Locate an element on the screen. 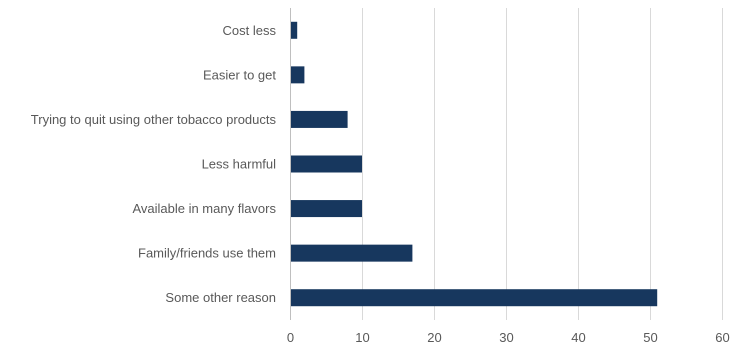  category-label: Available in many flavors is located at coordinates (204, 208).